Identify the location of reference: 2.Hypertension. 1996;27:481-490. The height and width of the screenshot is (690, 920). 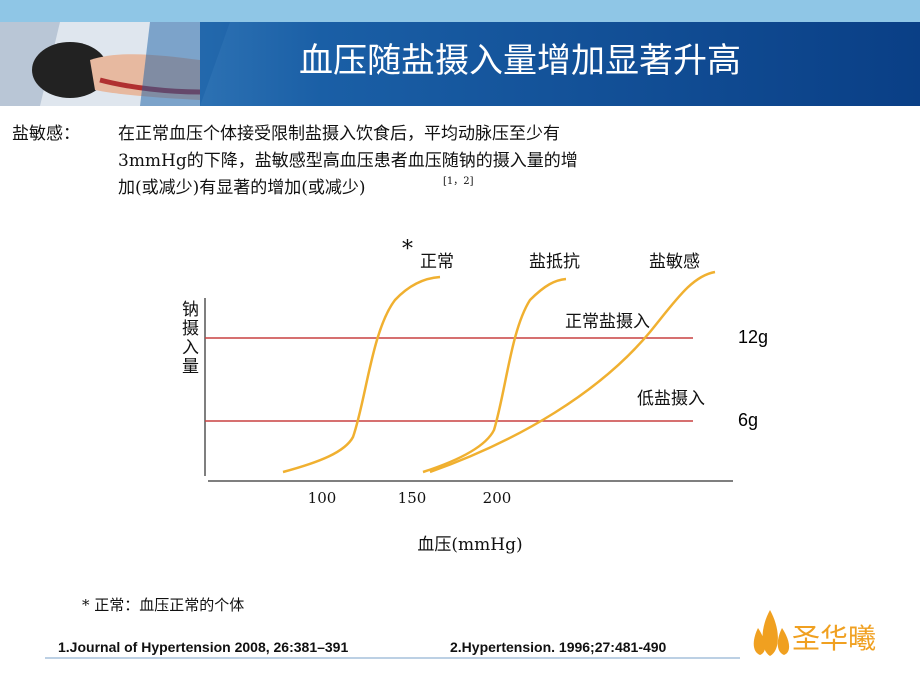
(558, 647).